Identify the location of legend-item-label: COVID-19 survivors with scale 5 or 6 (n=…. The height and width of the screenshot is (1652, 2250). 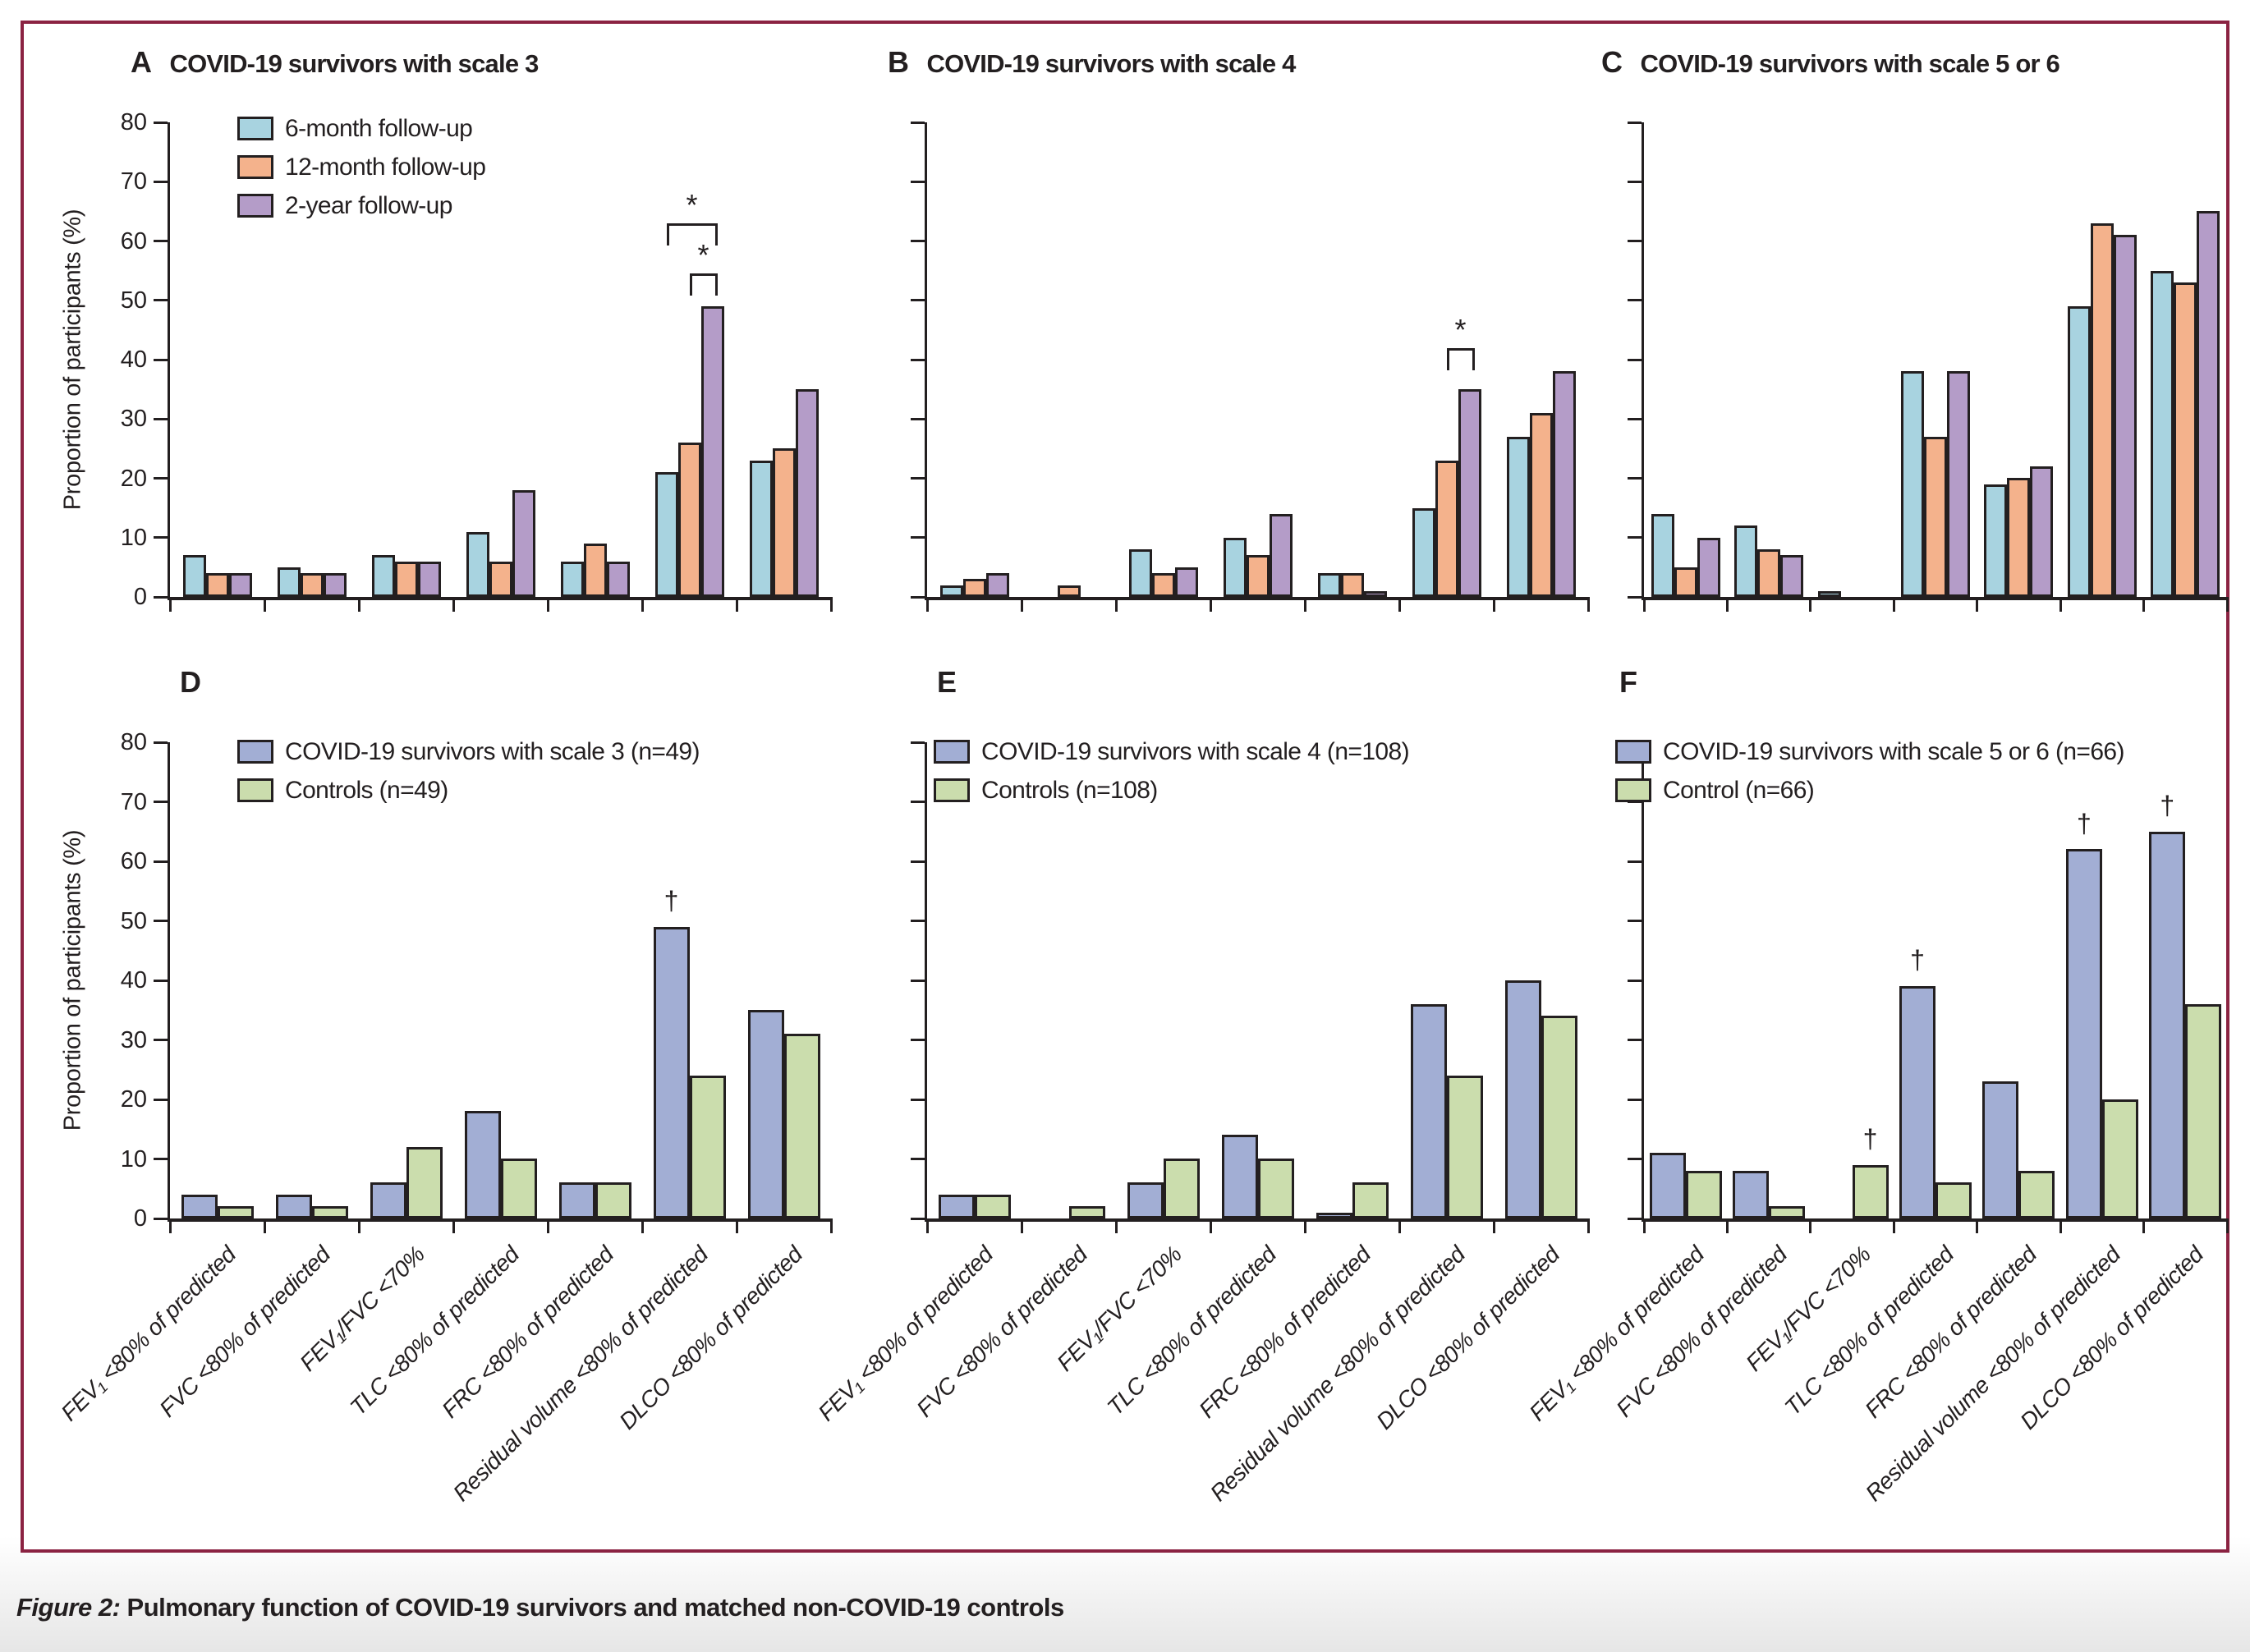
(1894, 751).